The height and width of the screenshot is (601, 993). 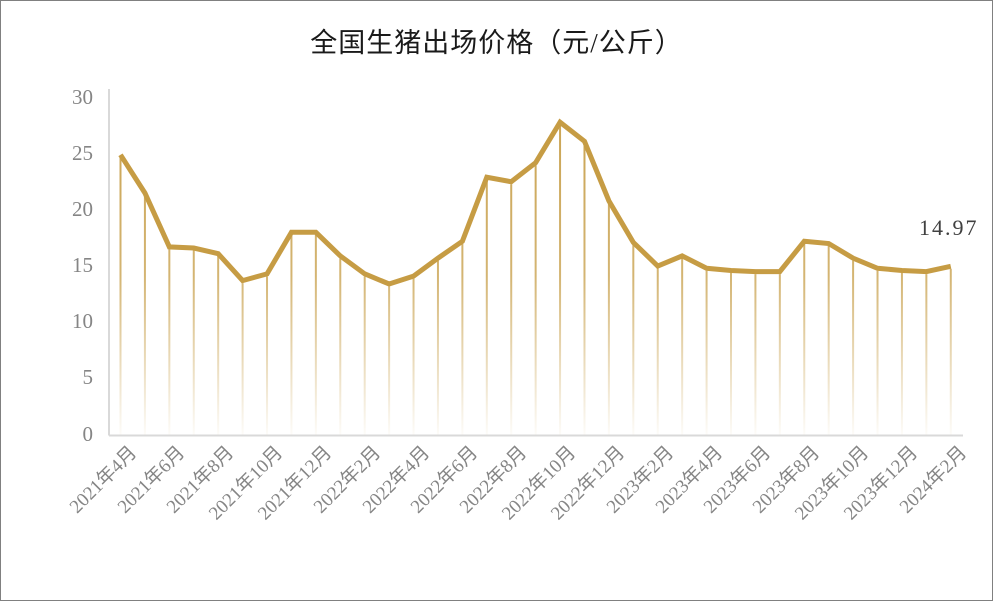 I want to click on y-axis-tick-label: 30, so click(x=82, y=96).